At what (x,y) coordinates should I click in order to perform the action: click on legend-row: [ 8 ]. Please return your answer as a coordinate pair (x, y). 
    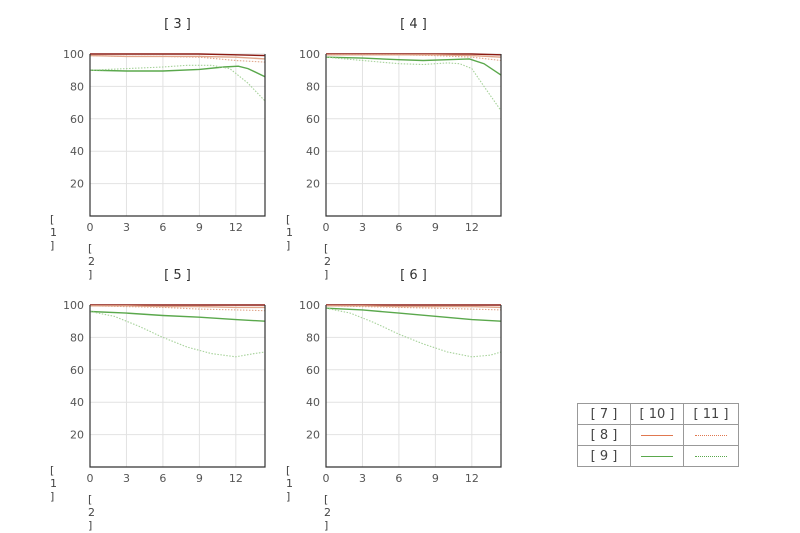
    Looking at the image, I should click on (658, 435).